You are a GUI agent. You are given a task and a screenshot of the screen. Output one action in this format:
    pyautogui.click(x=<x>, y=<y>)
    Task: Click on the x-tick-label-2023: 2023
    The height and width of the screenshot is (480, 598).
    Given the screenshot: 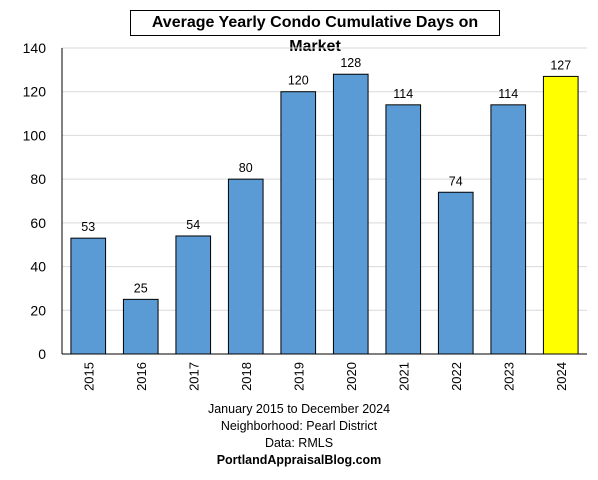 What is the action you would take?
    pyautogui.click(x=508, y=376)
    